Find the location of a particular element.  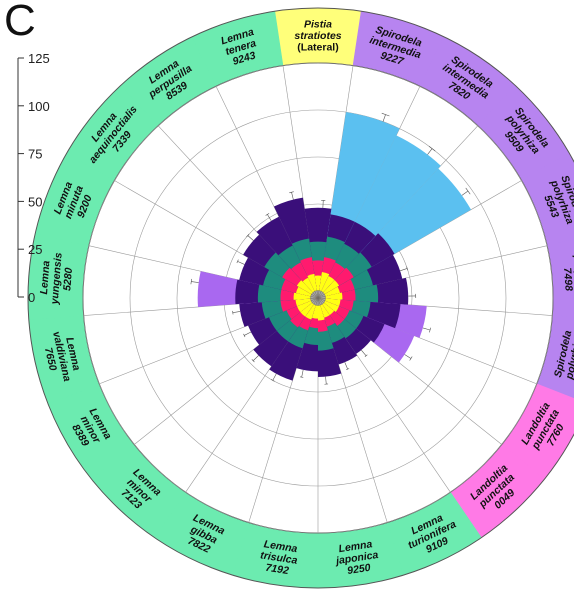

category-label-line: yungensis is located at coordinates (57, 279).